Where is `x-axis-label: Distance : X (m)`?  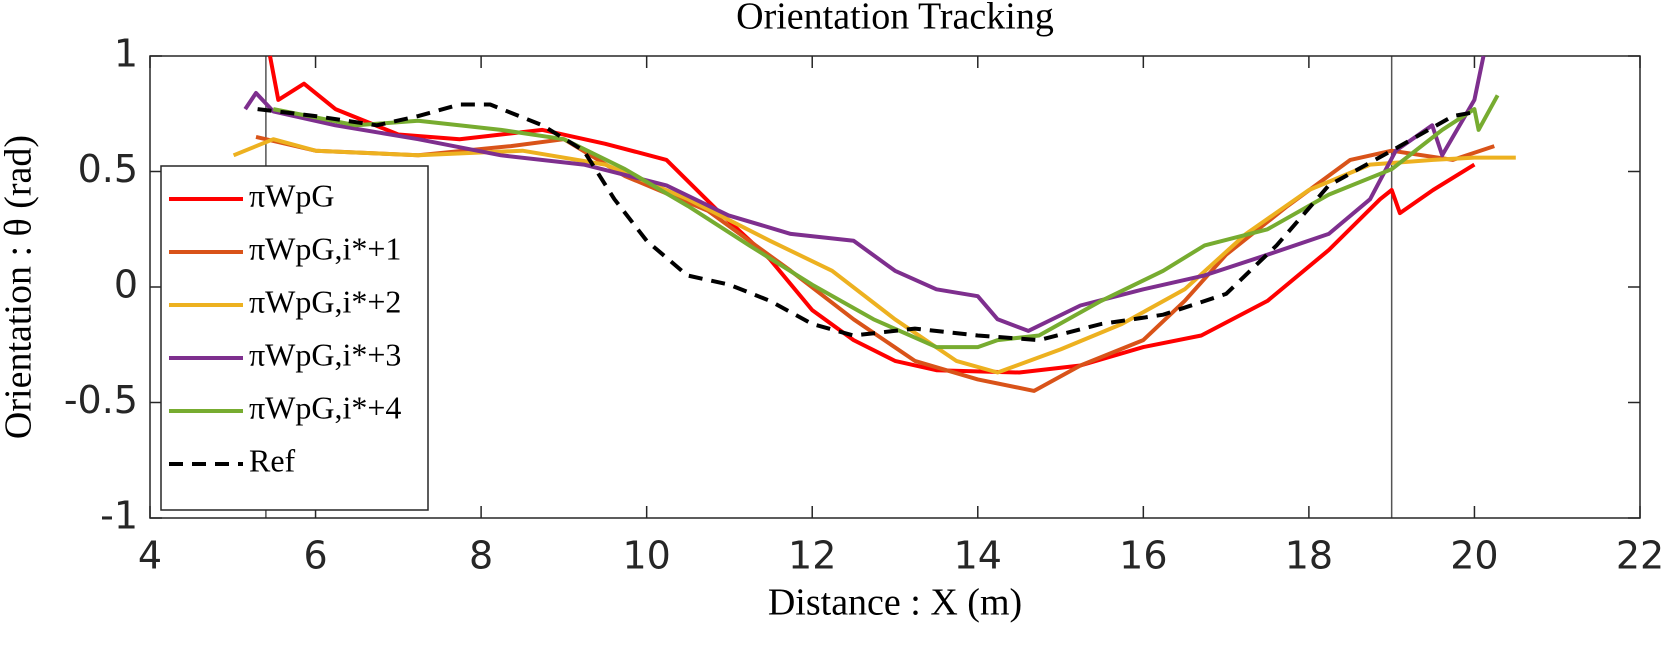
x-axis-label: Distance : X (m) is located at coordinates (895, 603).